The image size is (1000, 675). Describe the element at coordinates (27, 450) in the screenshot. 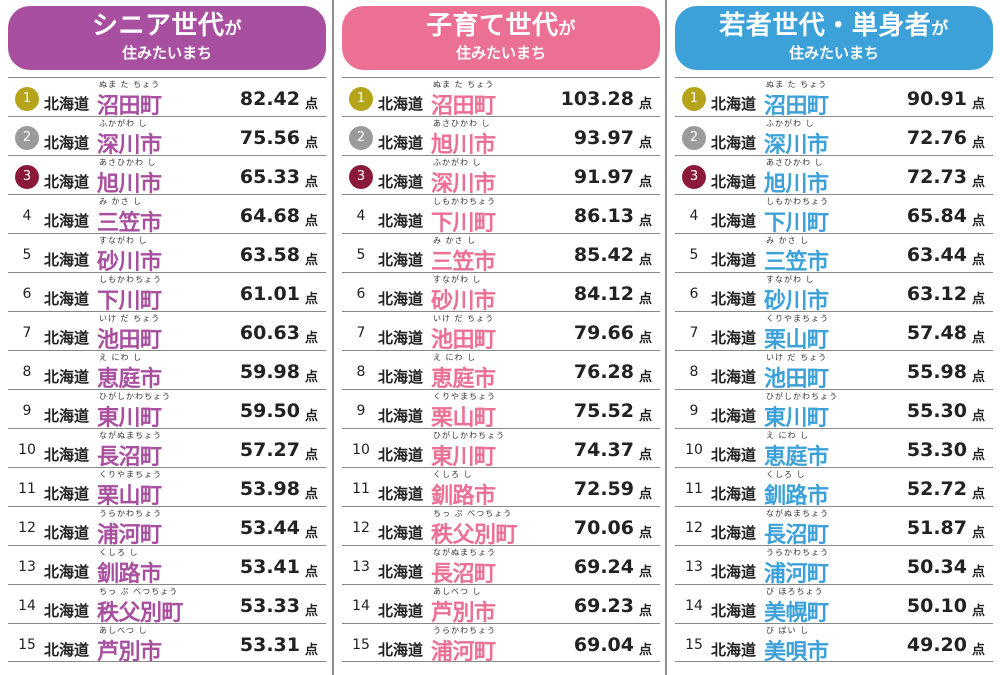

I see `rank-number: 10` at that location.